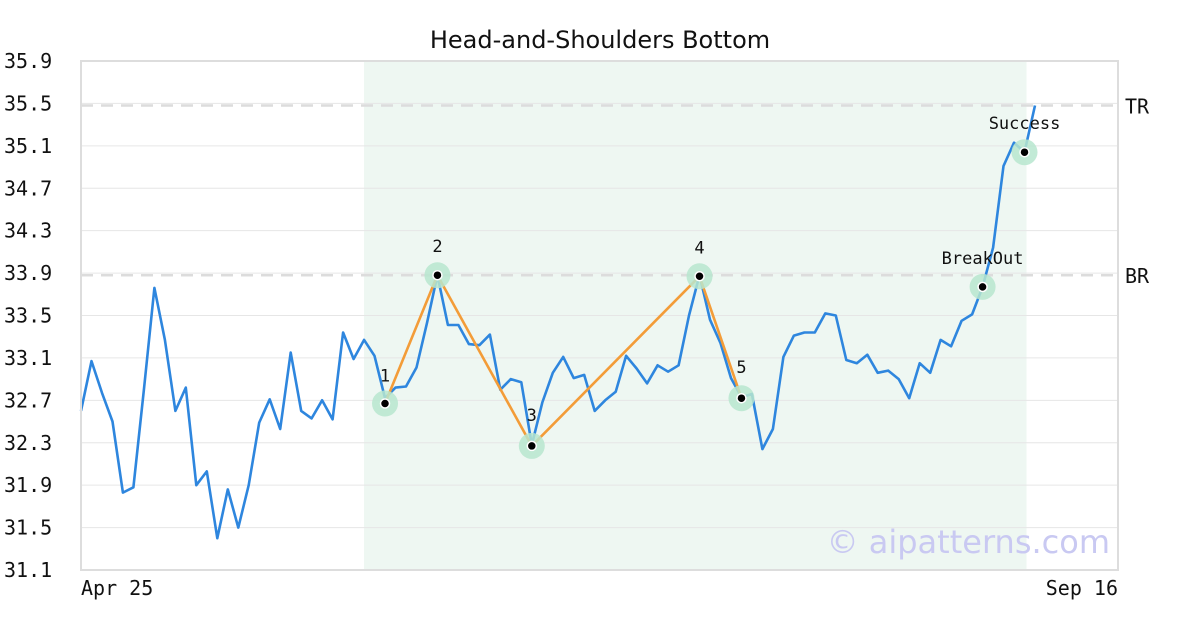 This screenshot has width=1200, height=630. What do you see at coordinates (28, 528) in the screenshot?
I see `y-tick-label: 31.5` at bounding box center [28, 528].